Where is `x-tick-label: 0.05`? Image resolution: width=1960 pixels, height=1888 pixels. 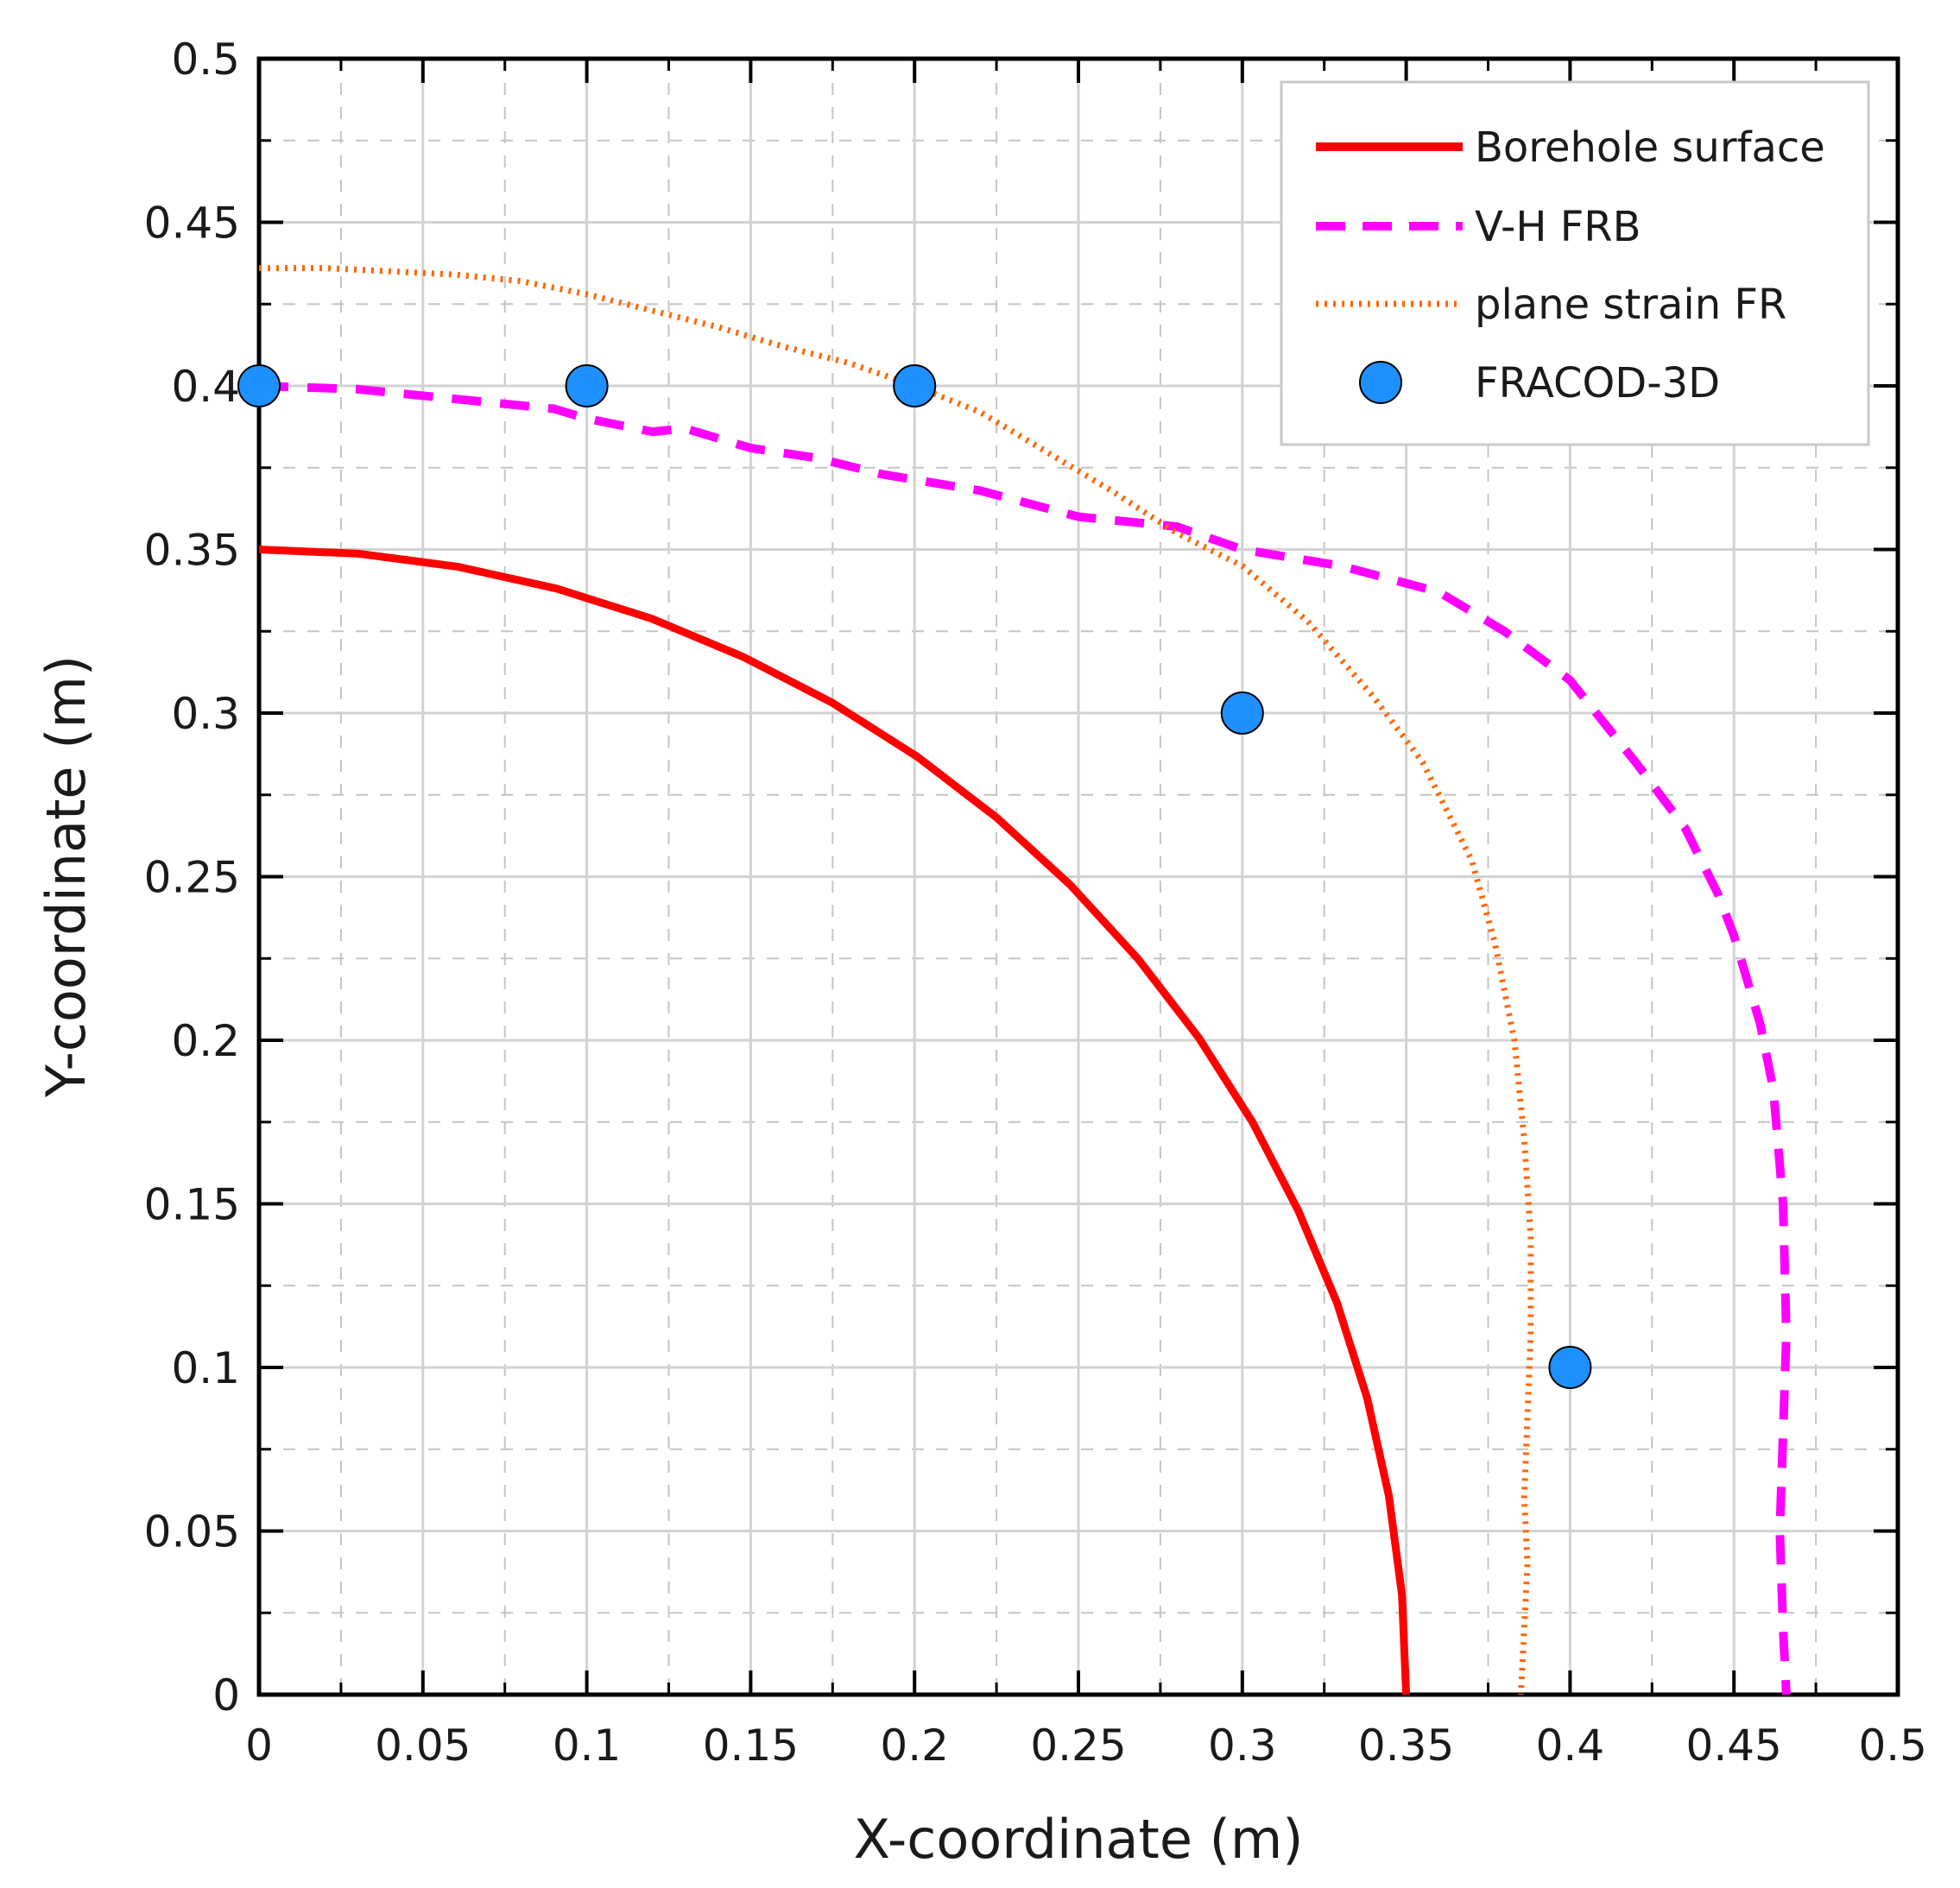 x-tick-label: 0.05 is located at coordinates (423, 1746).